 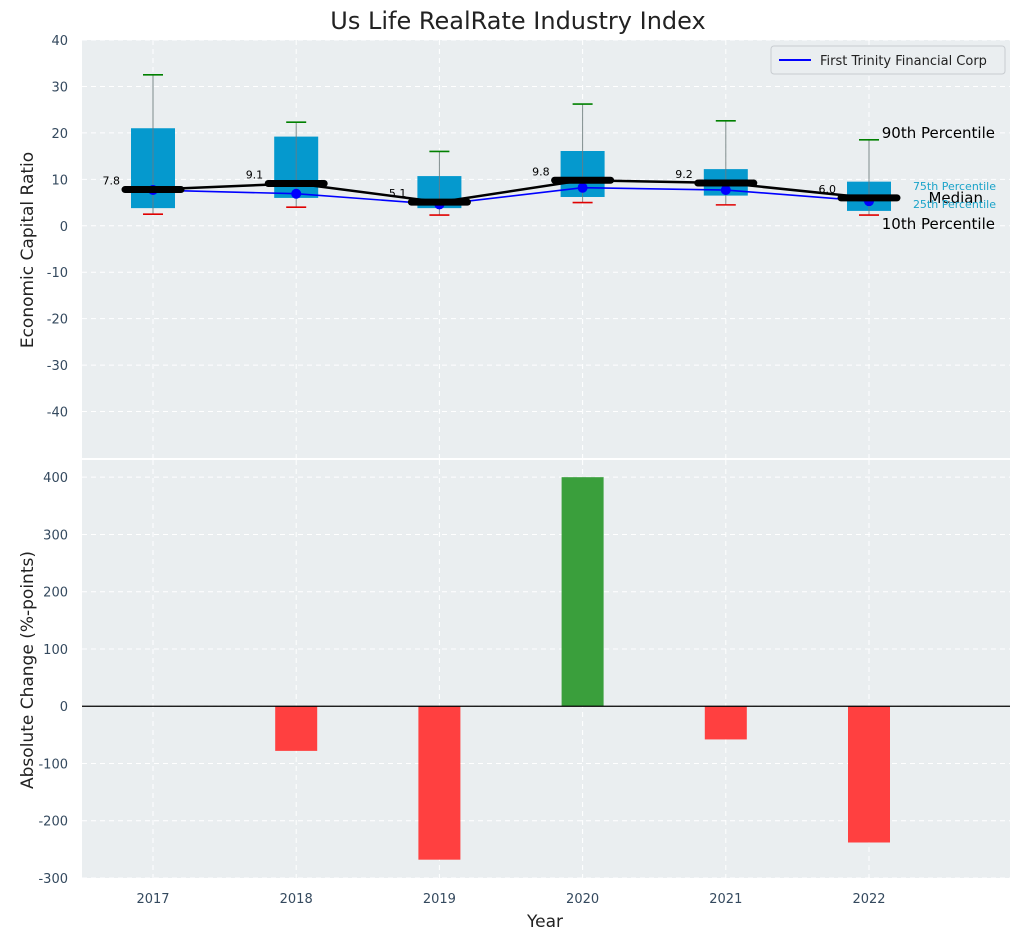 I want to click on y-tick-label: -300, so click(x=53, y=879).